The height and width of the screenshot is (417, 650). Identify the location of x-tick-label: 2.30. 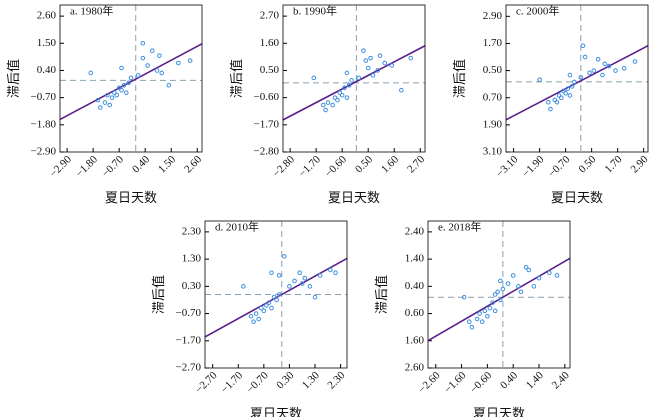
(336, 380).